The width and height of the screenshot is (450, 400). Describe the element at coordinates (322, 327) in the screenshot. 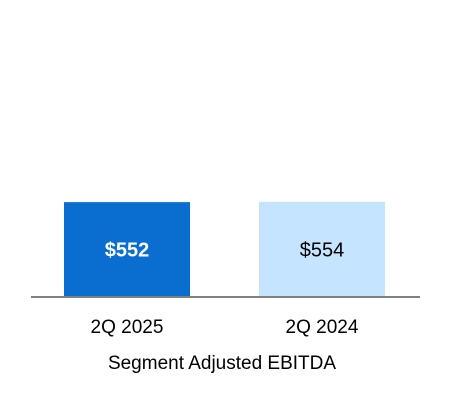

I see `category-label-1: 2Q 2024` at that location.